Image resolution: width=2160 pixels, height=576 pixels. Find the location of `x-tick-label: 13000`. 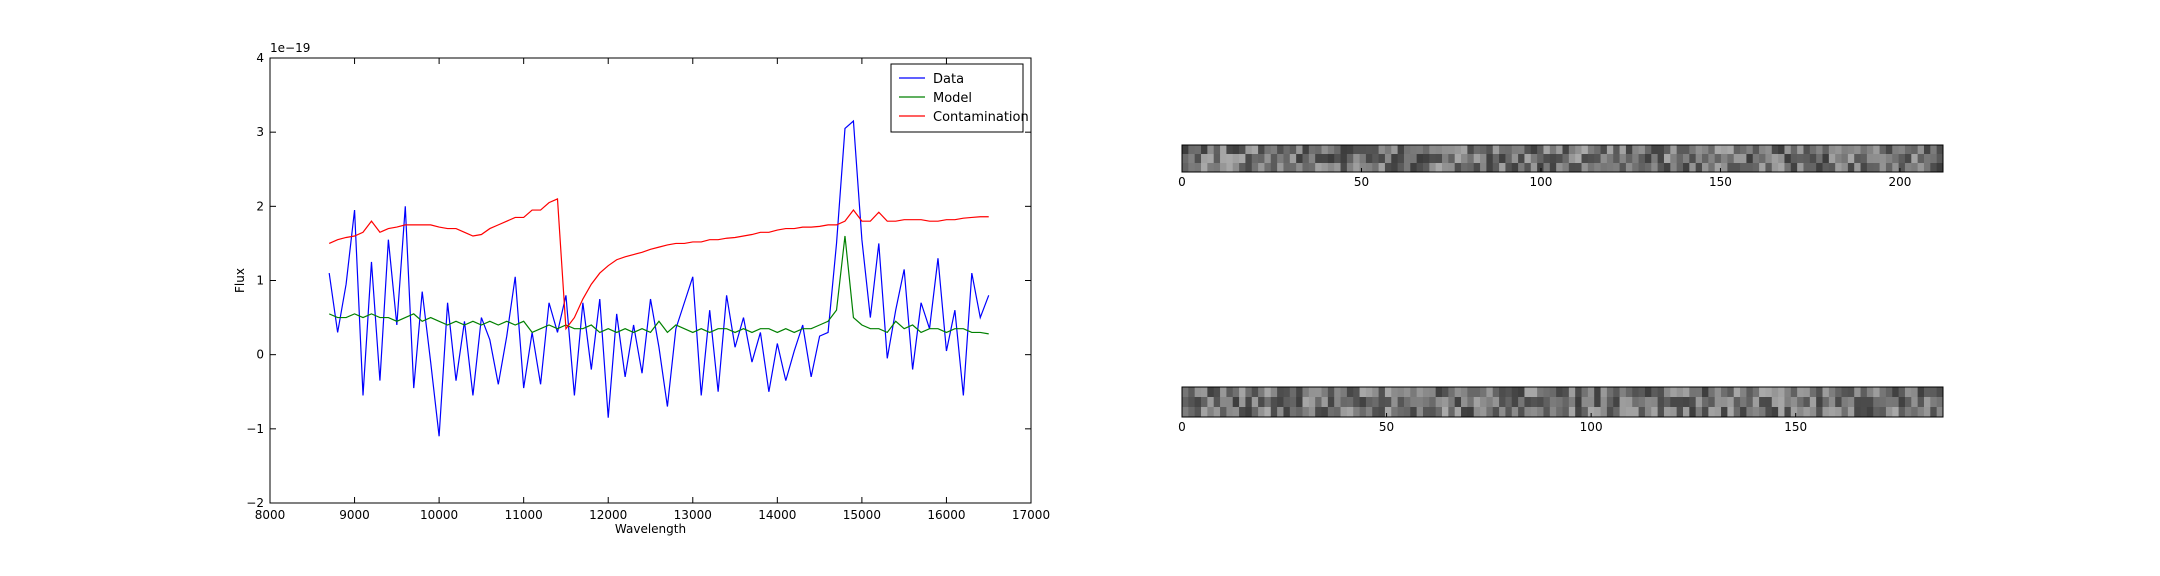

x-tick-label: 13000 is located at coordinates (693, 515).